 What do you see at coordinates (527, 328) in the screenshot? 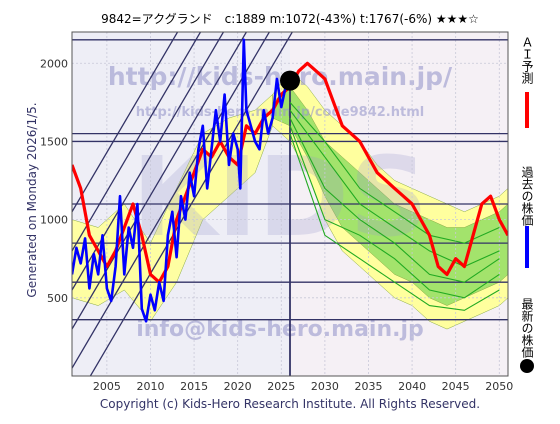
I see `legend-current-label: 最新の株価` at bounding box center [527, 328].